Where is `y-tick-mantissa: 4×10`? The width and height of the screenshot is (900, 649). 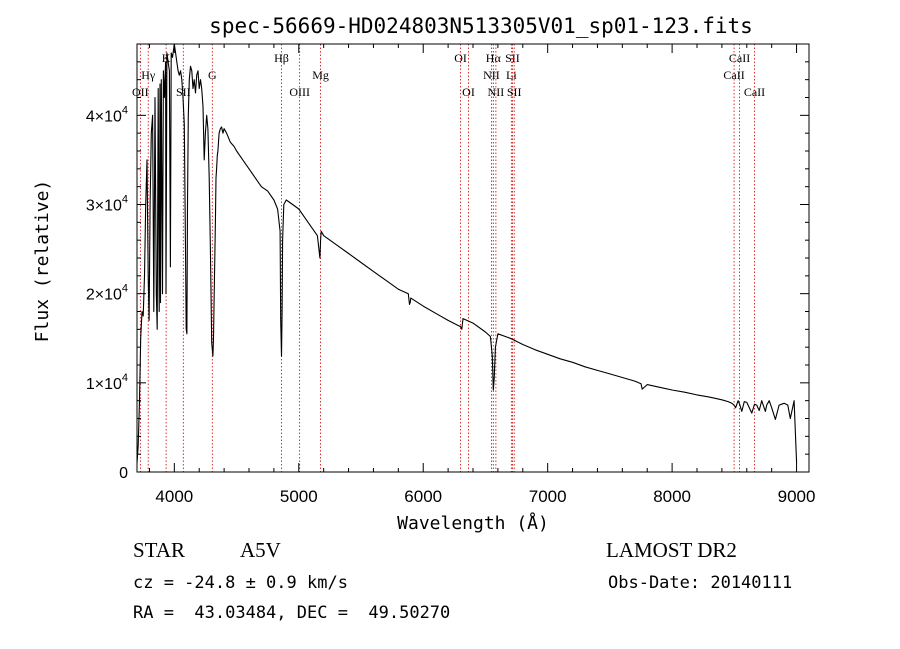 y-tick-mantissa: 4×10 is located at coordinates (104, 116).